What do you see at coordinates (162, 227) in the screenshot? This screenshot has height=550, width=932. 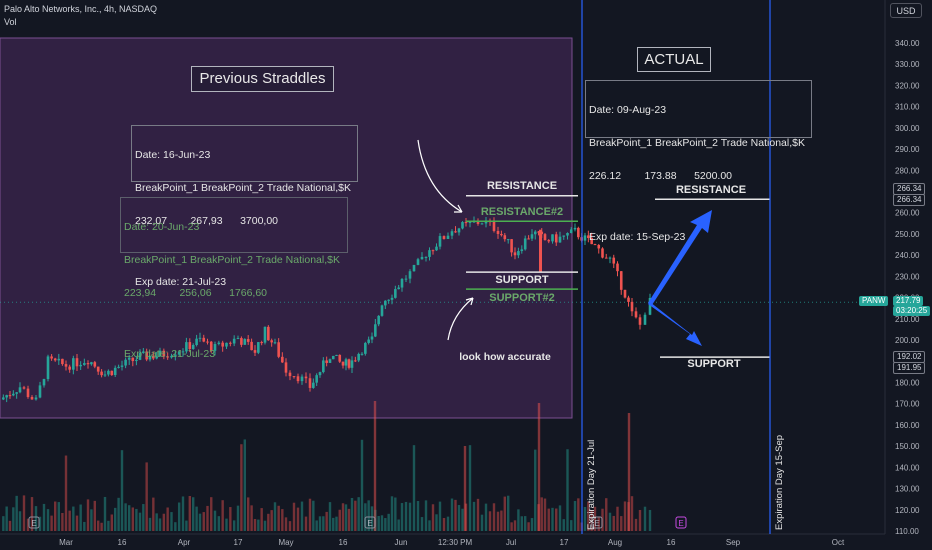 I see `note-date: Date: 20-Jun-23` at bounding box center [162, 227].